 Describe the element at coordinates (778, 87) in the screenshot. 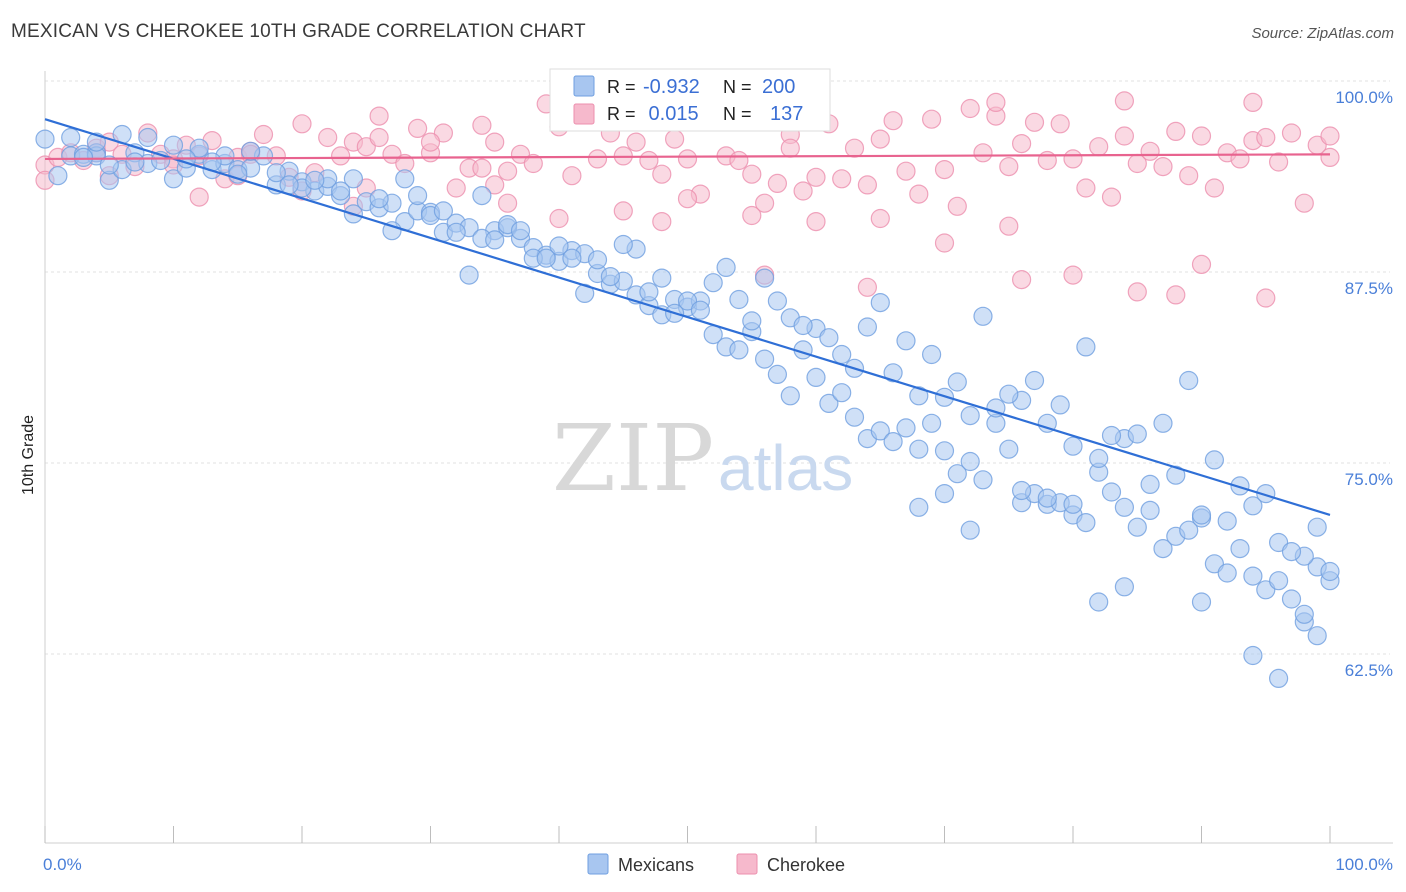

I see `legend-n-value-mexicans: 200` at that location.